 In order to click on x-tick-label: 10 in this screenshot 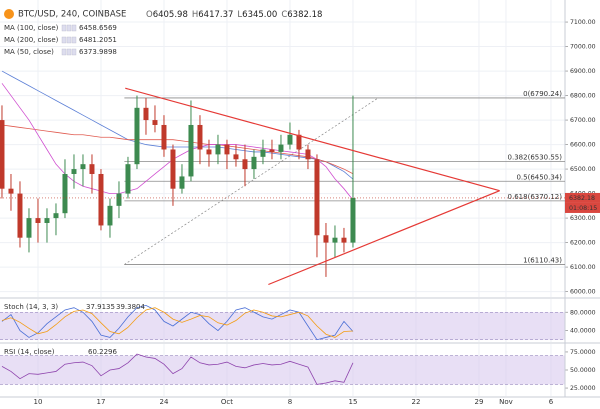, I will do `click(38, 402)`.